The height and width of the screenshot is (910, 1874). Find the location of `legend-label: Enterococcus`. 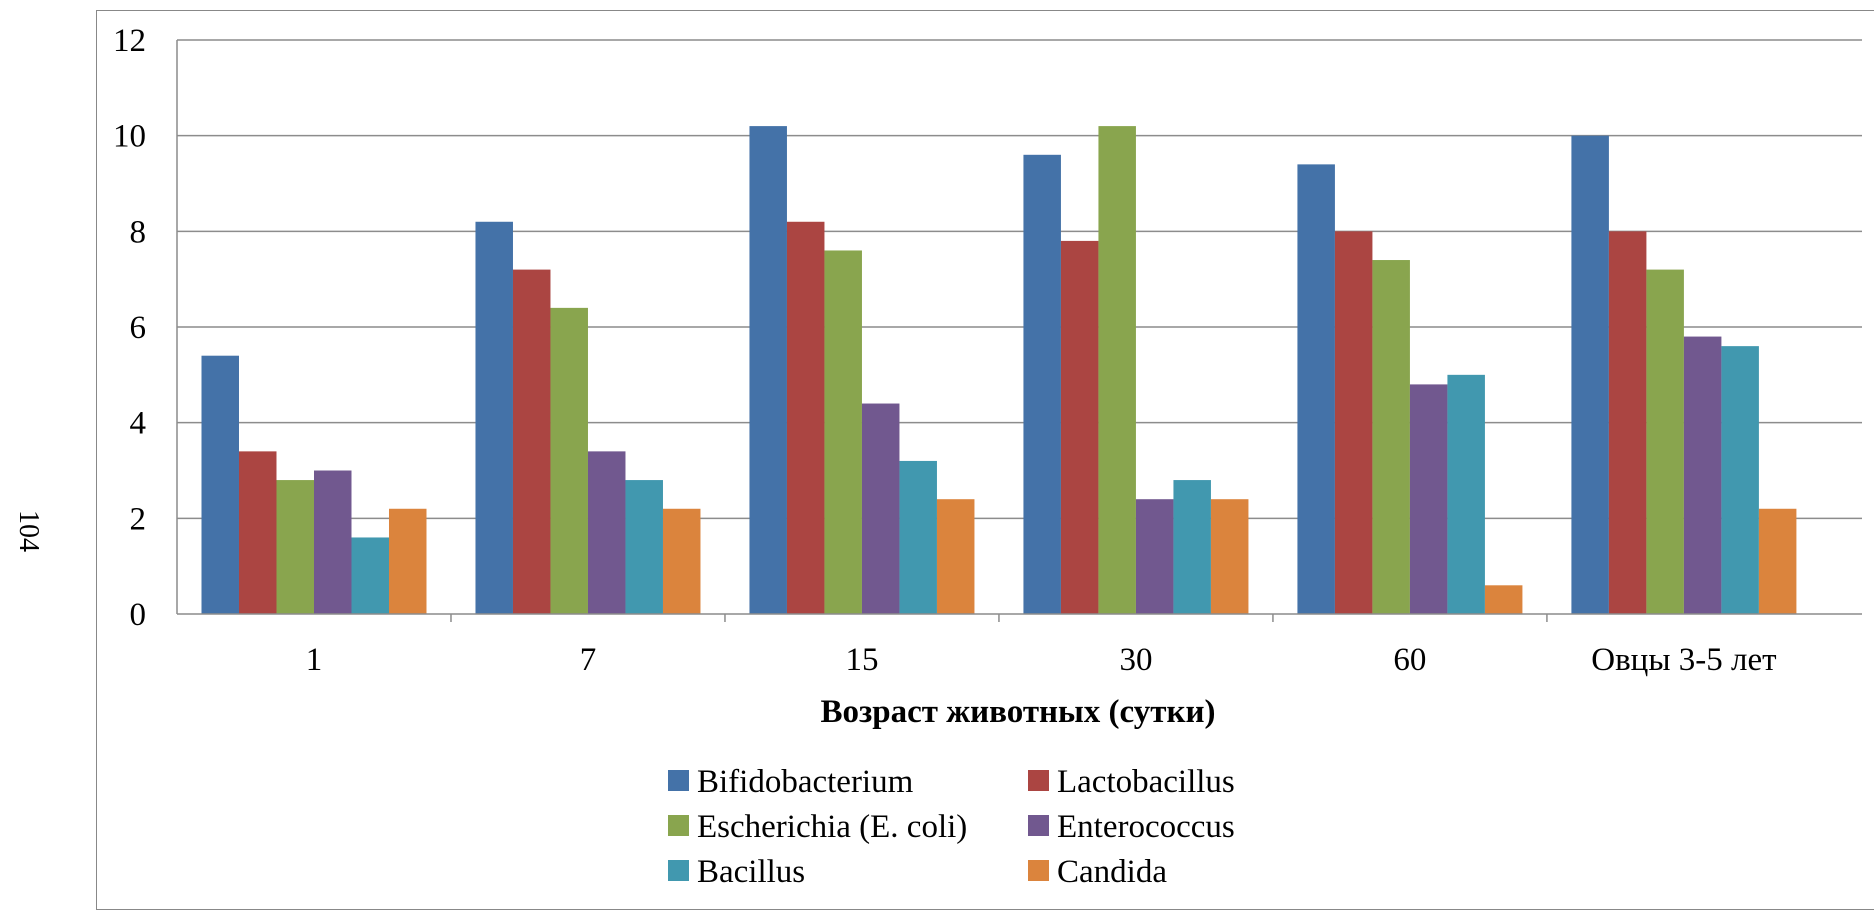

legend-label: Enterococcus is located at coordinates (1146, 827).